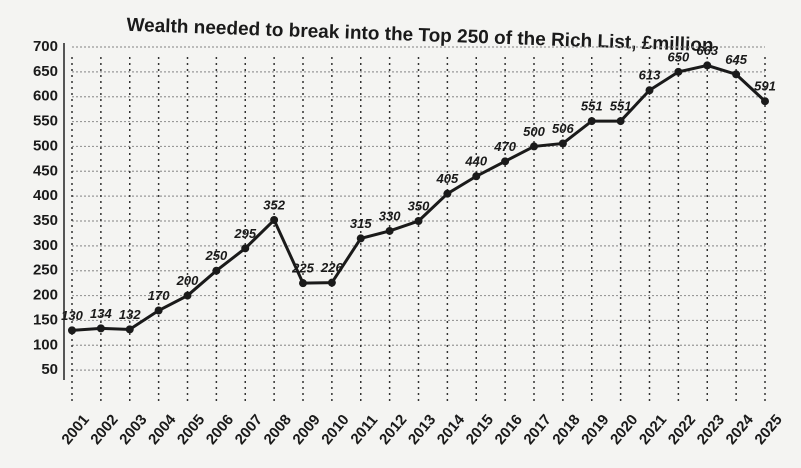  Describe the element at coordinates (274, 204) in the screenshot. I see `data-label: 352` at that location.